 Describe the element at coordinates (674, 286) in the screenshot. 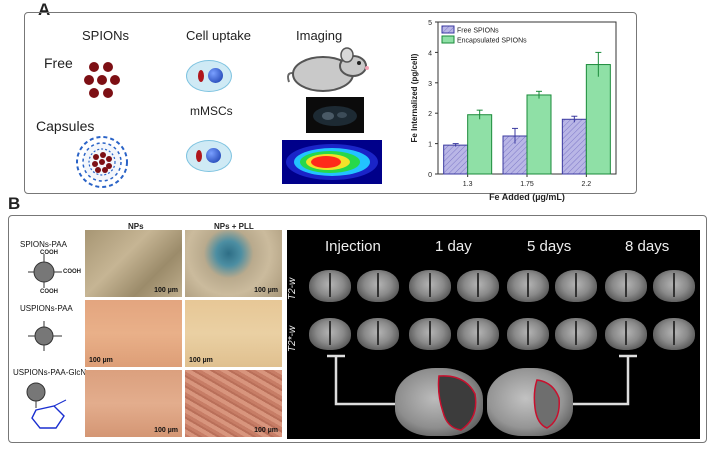

I see `mri-brain-t2-8days-b` at that location.